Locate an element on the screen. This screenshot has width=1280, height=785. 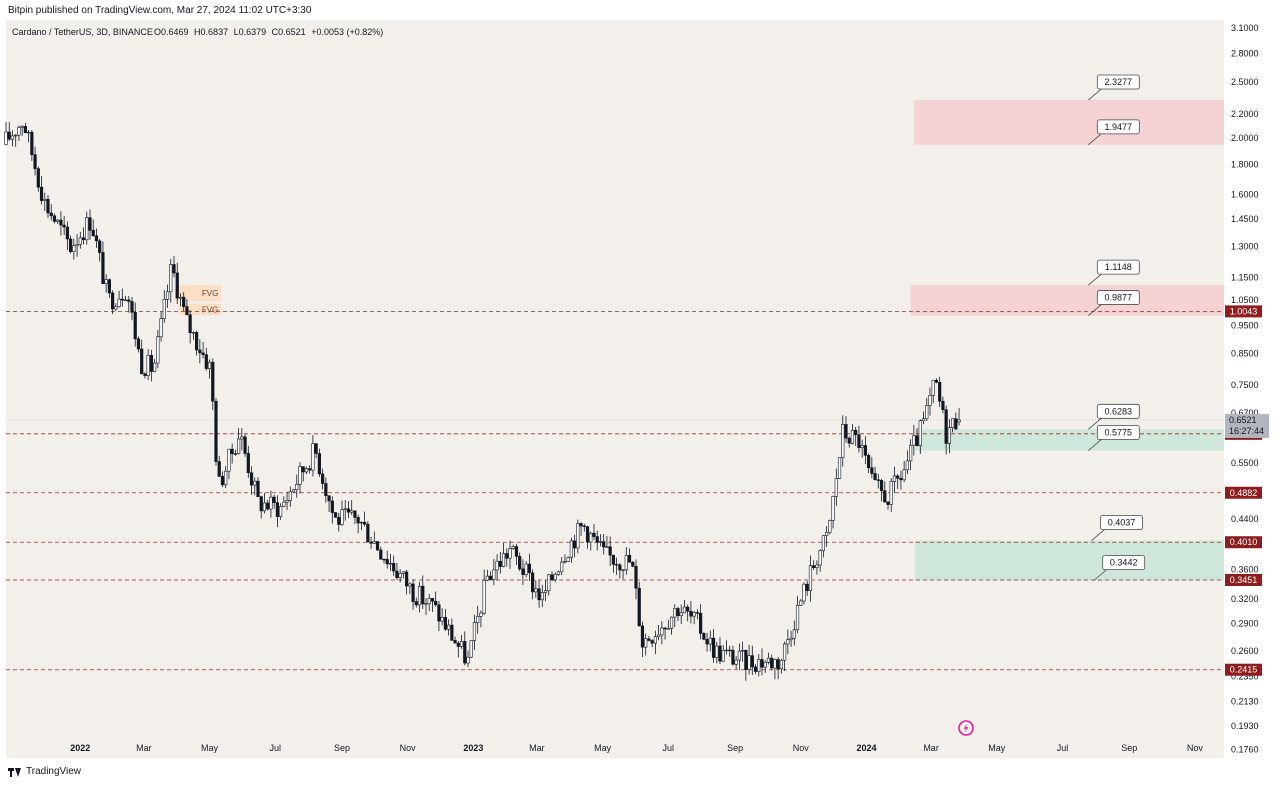
ohlc-low: L0.6379 is located at coordinates (250, 32).